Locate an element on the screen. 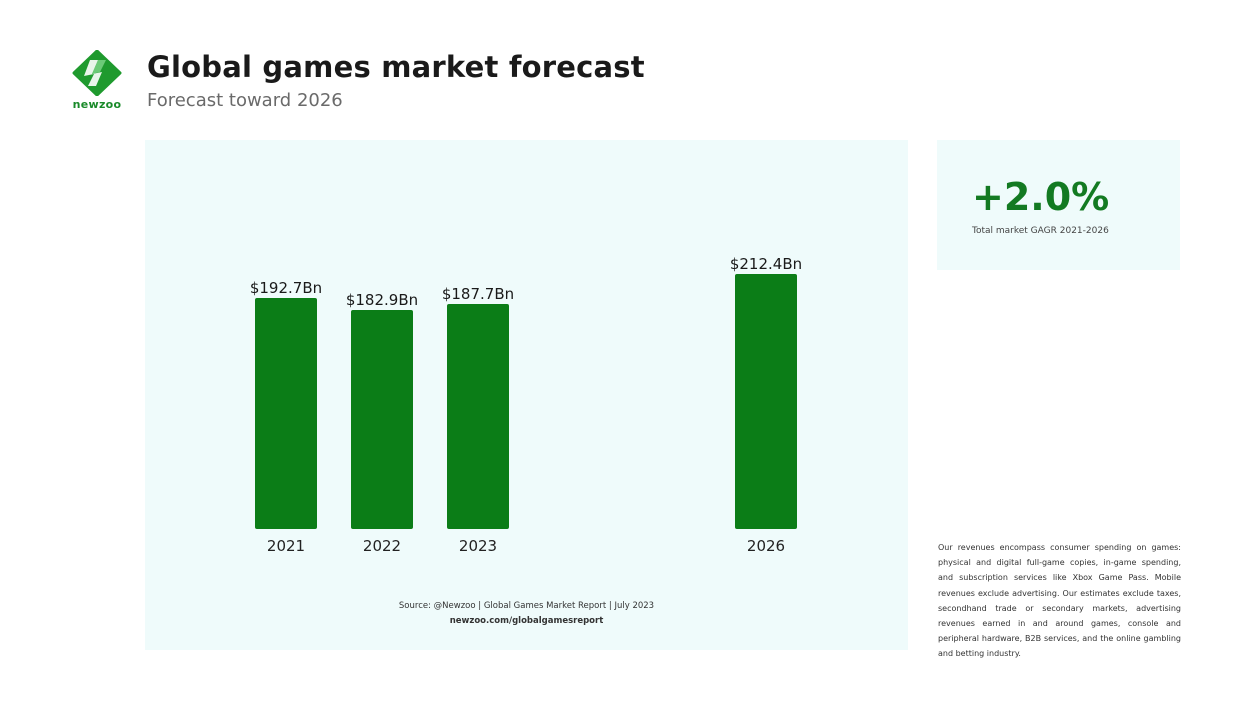 The height and width of the screenshot is (703, 1250). bar-2022 is located at coordinates (382, 419).